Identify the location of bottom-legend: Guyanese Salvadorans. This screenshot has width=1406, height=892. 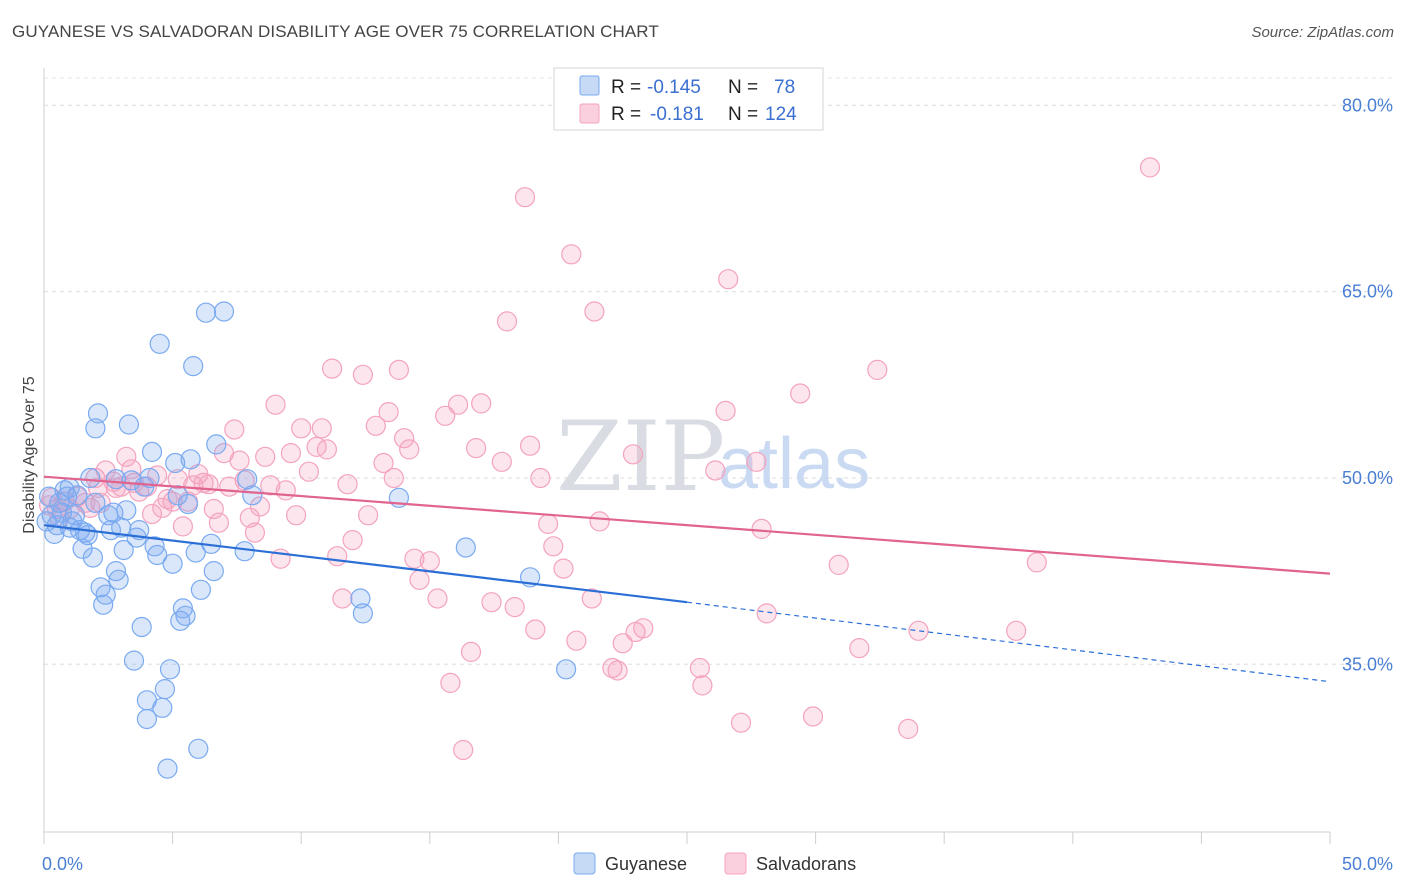
(714, 863).